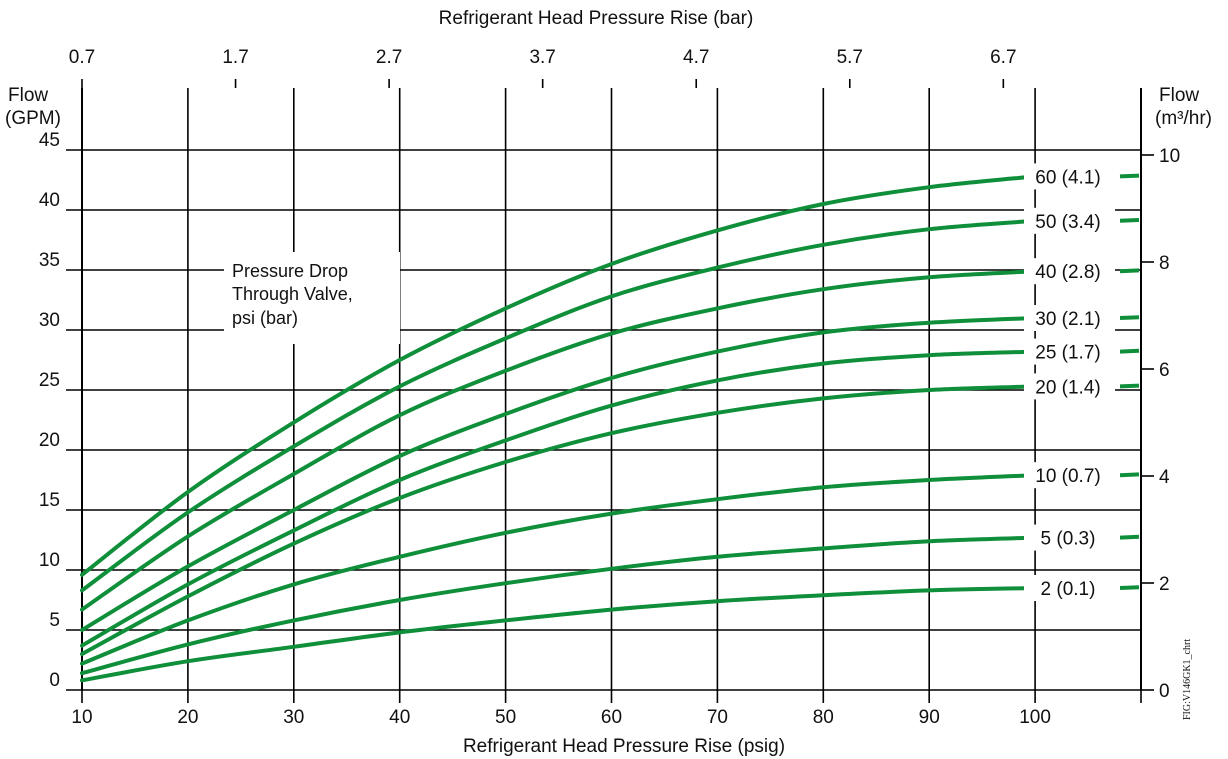  I want to click on top-tick-label: 2.7, so click(389, 57).